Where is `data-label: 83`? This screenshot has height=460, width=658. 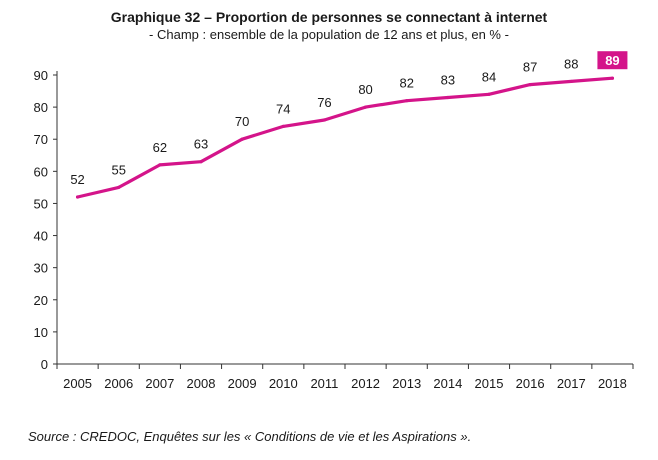
data-label: 83 is located at coordinates (448, 79).